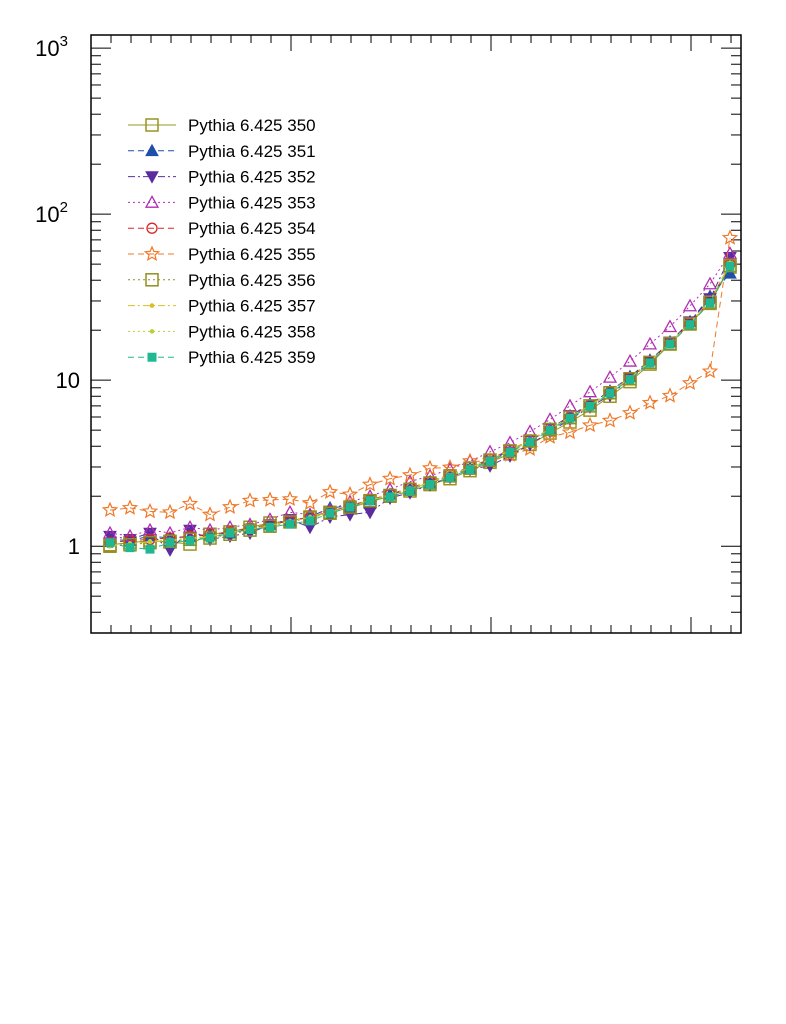 The height and width of the screenshot is (1024, 786). What do you see at coordinates (51, 47) in the screenshot?
I see `y-tick-label: 103` at bounding box center [51, 47].